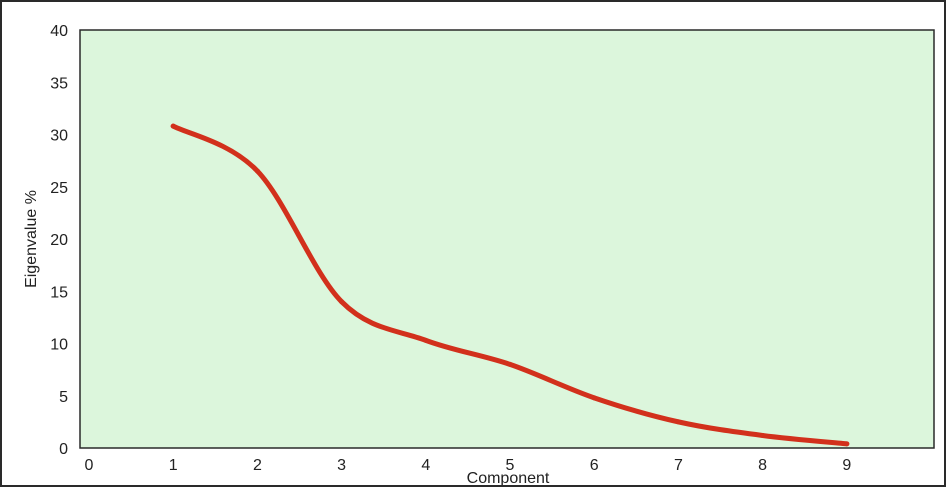 The height and width of the screenshot is (487, 946). I want to click on y-tick-label: 30, so click(59, 136).